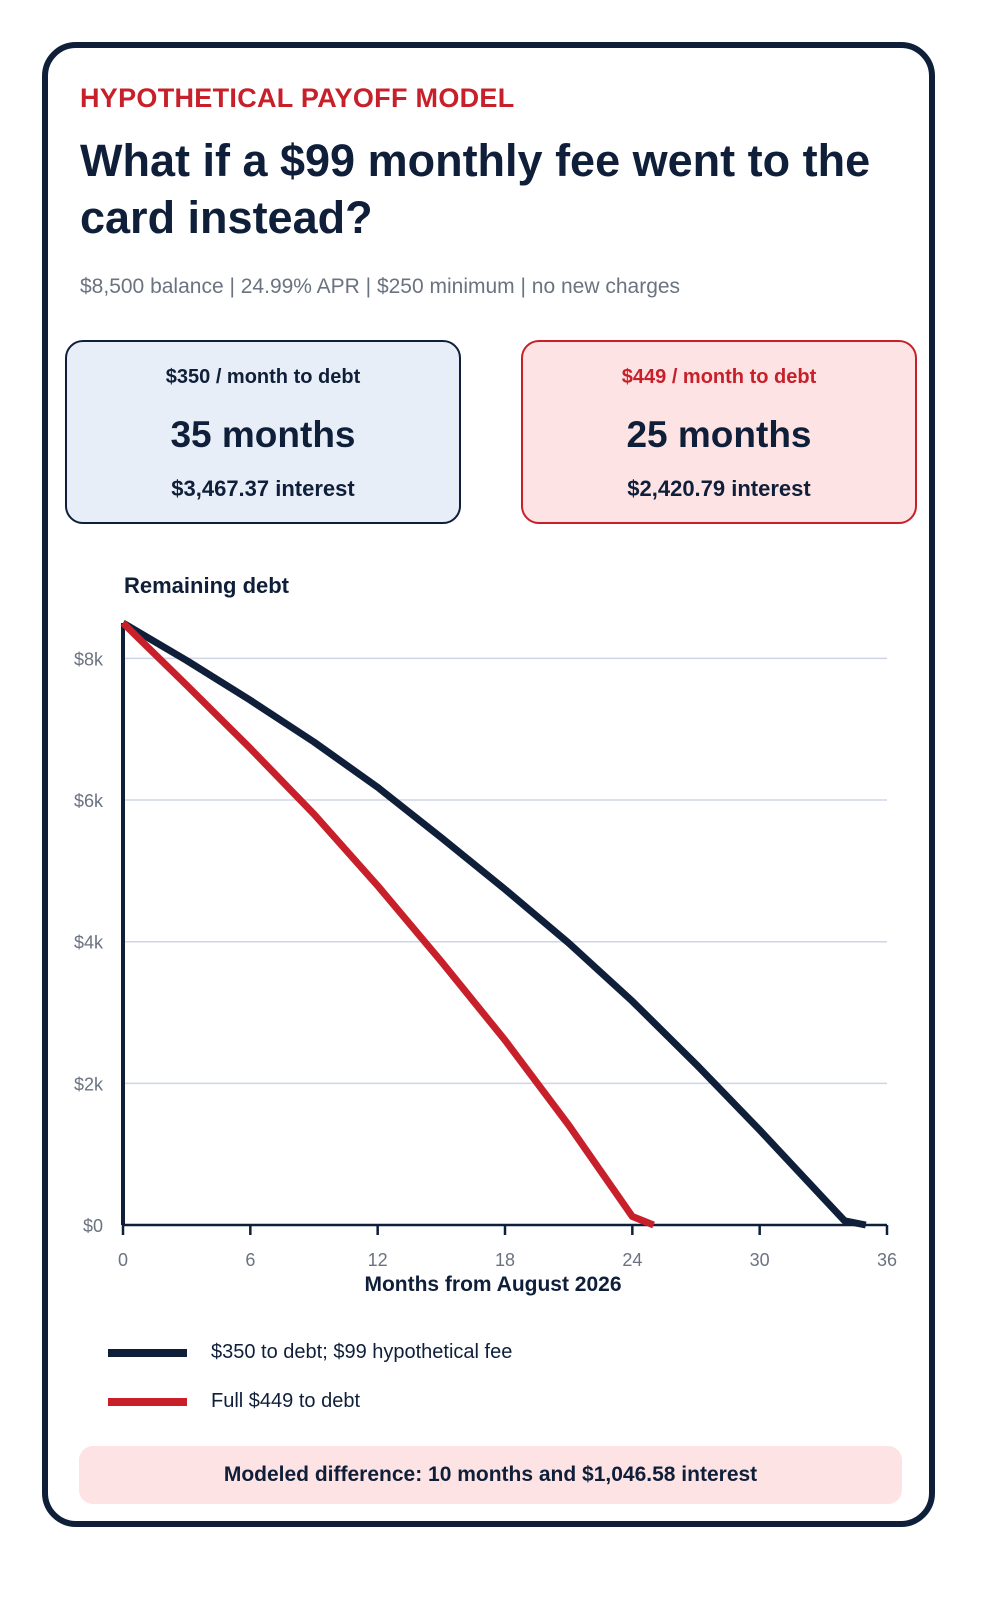 The width and height of the screenshot is (1000, 1600). Describe the element at coordinates (378, 1260) in the screenshot. I see `x-tick-label: 12` at that location.